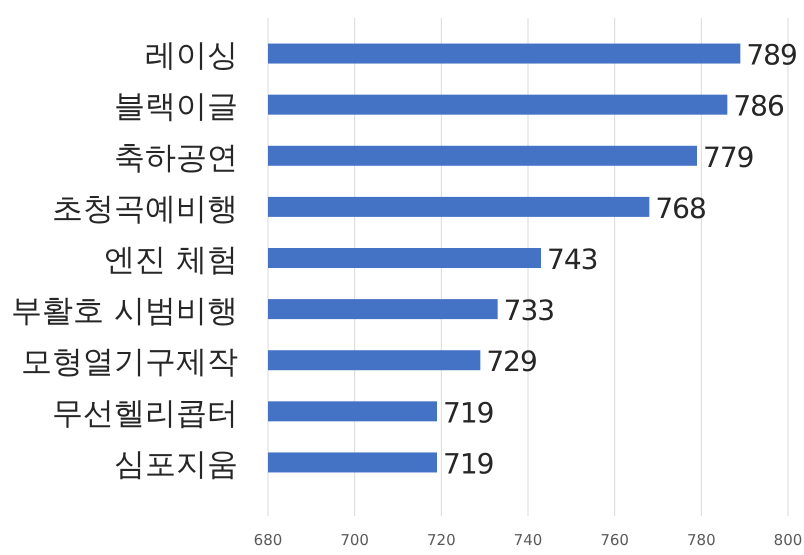 The width and height of the screenshot is (804, 555). Describe the element at coordinates (176, 106) in the screenshot. I see `y-tick-label: 블랙이글` at that location.